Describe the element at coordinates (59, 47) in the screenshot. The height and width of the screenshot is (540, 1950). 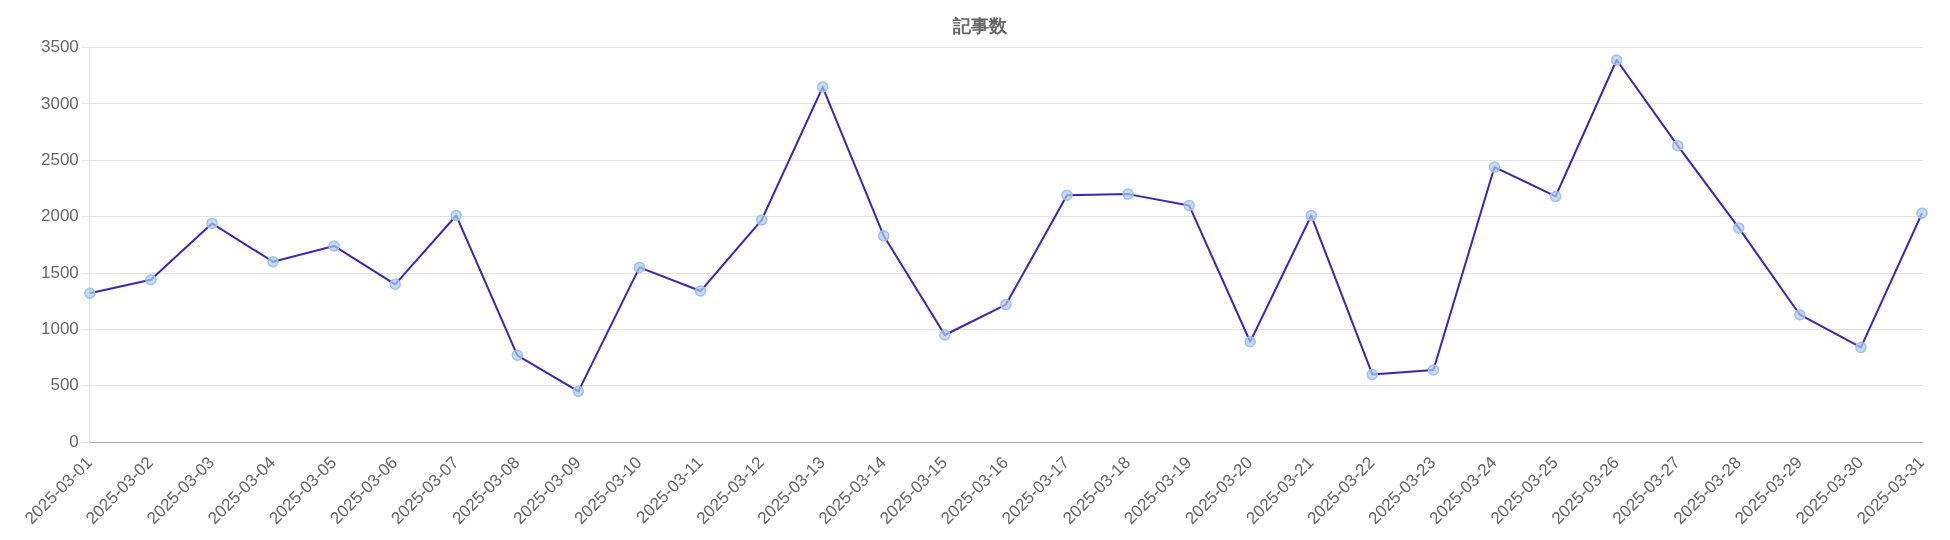
I see `y-tick-label: 3500` at that location.